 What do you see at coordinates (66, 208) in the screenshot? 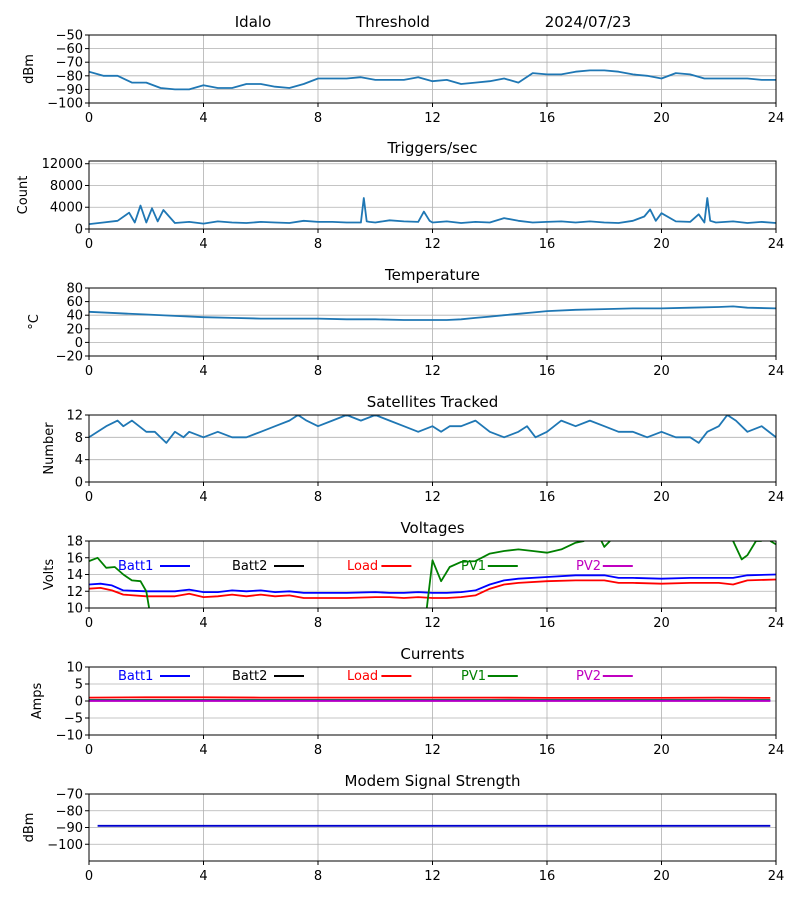
I see `y-tick-label: 4000` at bounding box center [66, 208].